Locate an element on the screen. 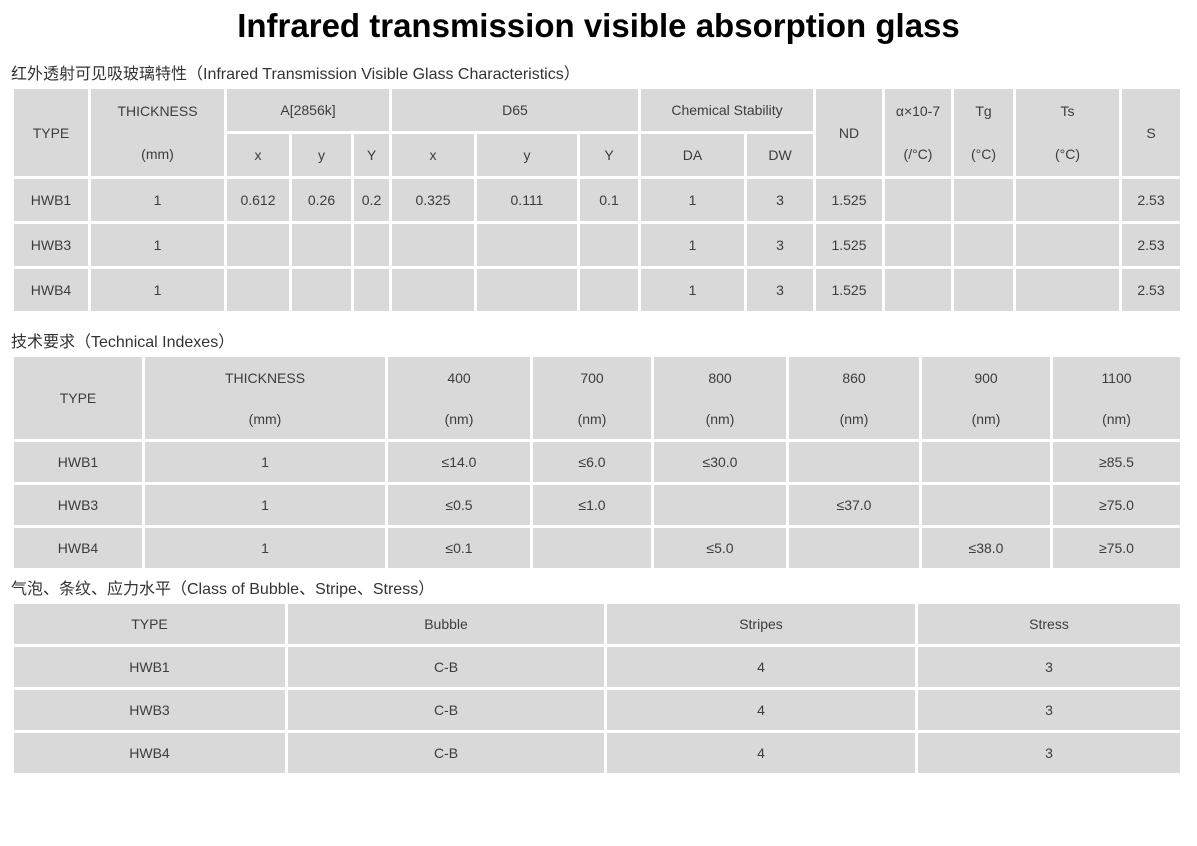 The width and height of the screenshot is (1197, 846). table-row: HWB1 1 ≤14.0 ≤6.0 ≤30.0 ≥85.5 is located at coordinates (597, 462).